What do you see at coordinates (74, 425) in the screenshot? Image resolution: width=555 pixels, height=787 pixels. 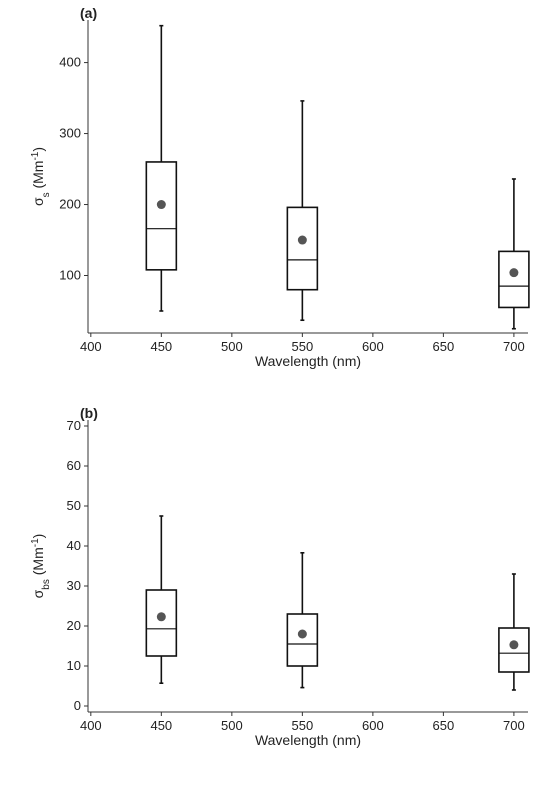 I see `y-tick-label: 70` at bounding box center [74, 425].